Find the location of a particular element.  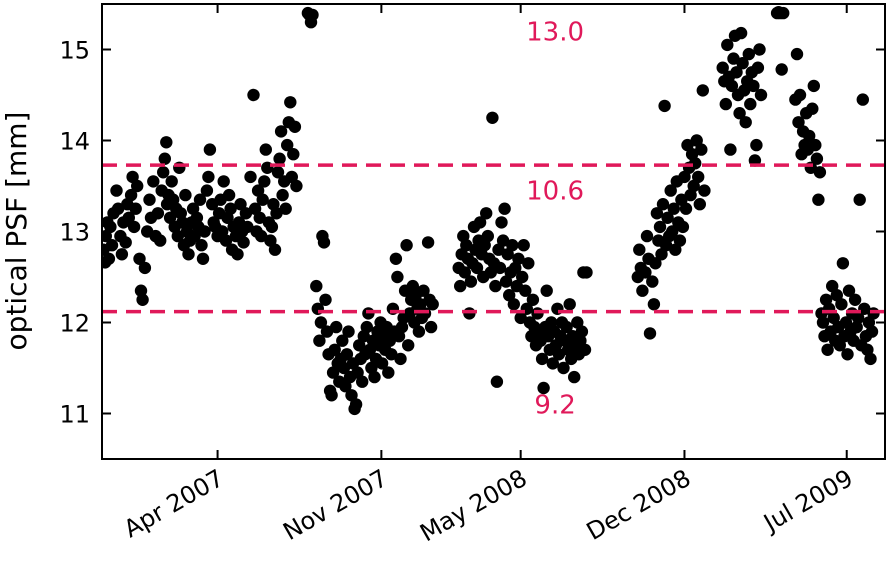

y-tick-label: 14 is located at coordinates (74, 142).